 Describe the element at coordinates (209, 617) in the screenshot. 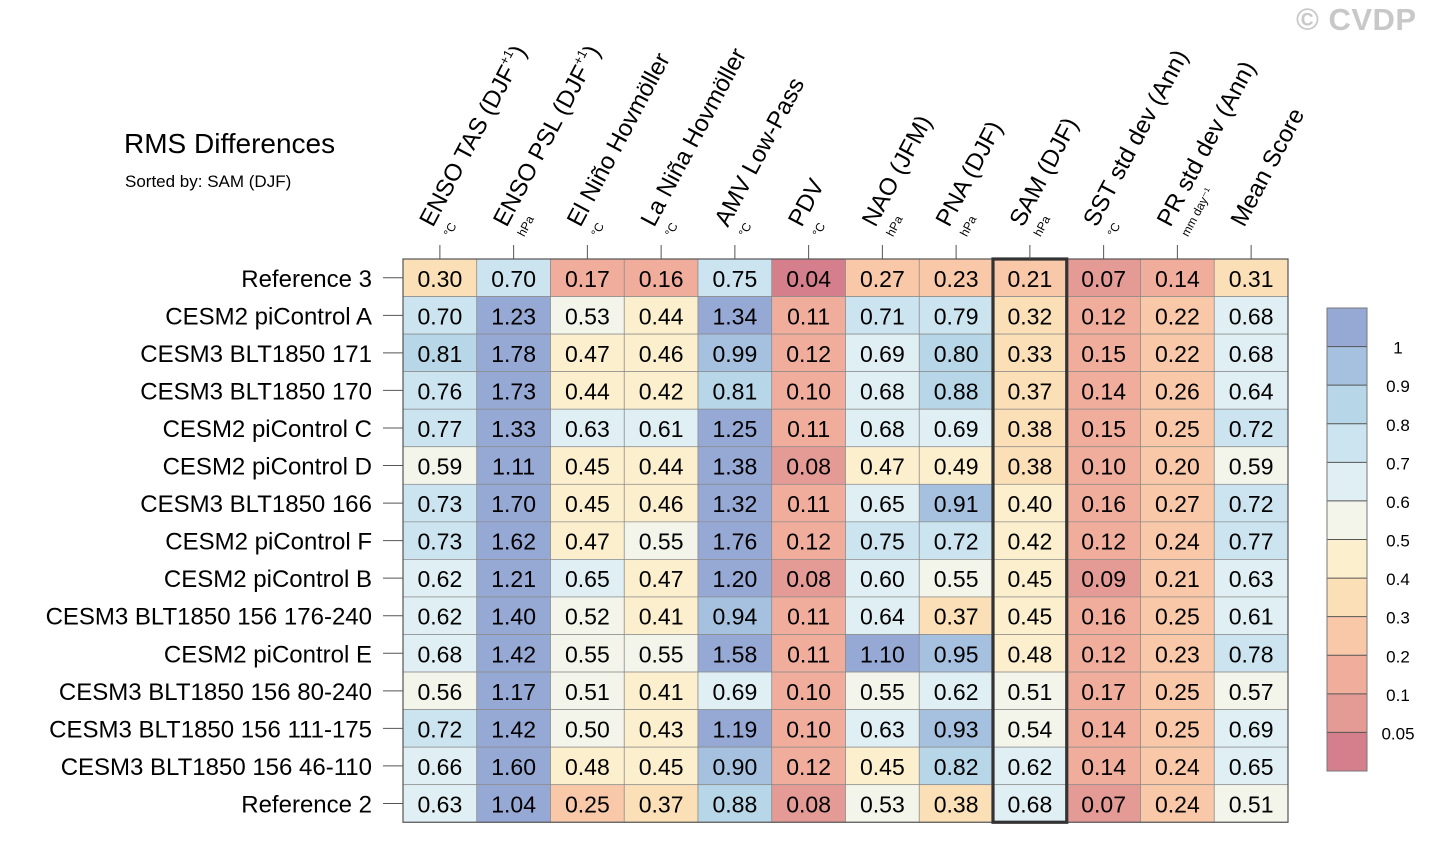

I see `row-label: CESM3 BLT1850 156 176-240` at that location.